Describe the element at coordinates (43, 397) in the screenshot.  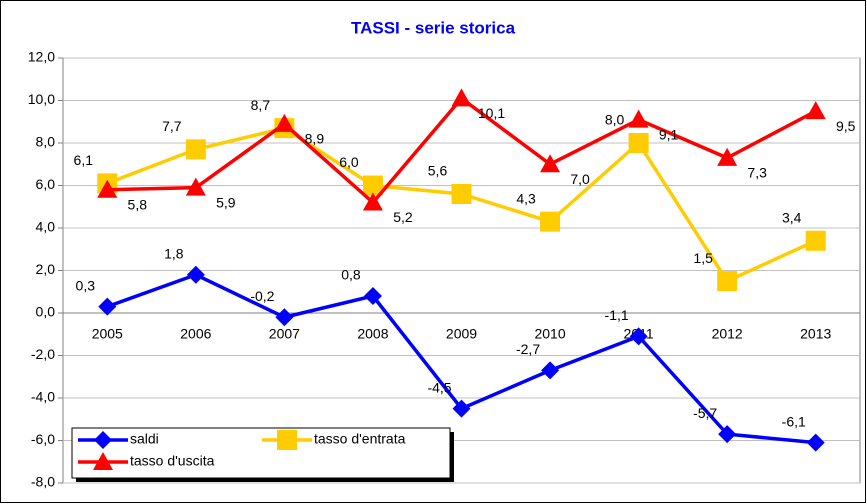
I see `y-tick-label: -4,0` at that location.